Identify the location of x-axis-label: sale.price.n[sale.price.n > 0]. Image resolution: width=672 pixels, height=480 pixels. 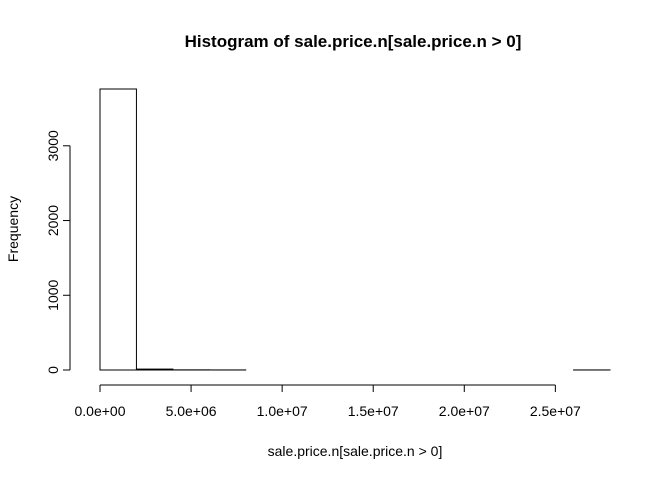
(355, 451).